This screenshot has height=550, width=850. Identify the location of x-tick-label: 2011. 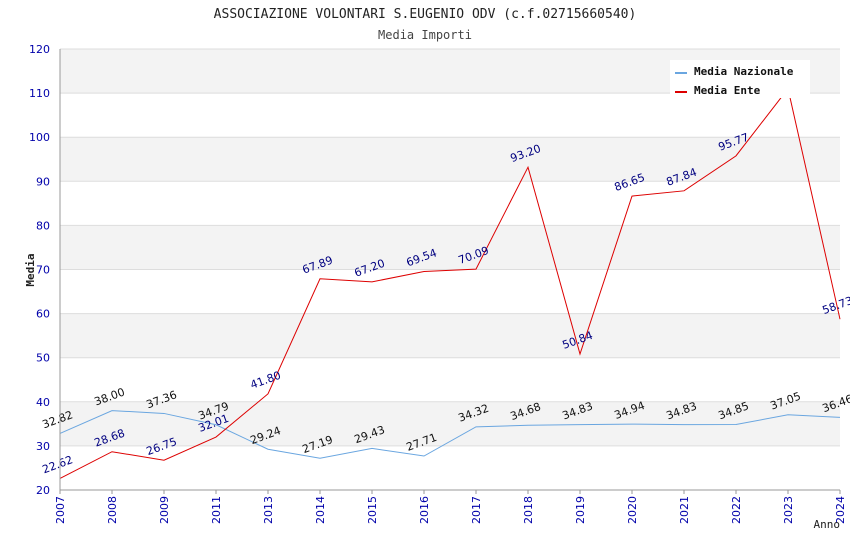
(216, 510).